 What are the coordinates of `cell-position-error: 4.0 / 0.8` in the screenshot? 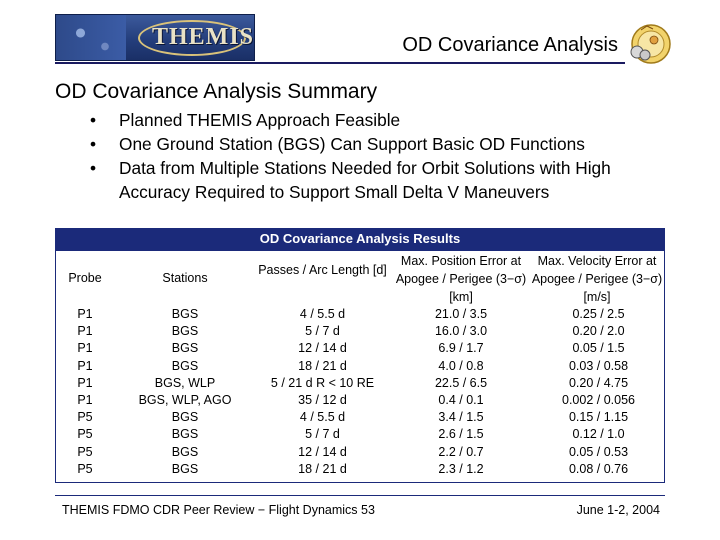 It's located at (461, 365).